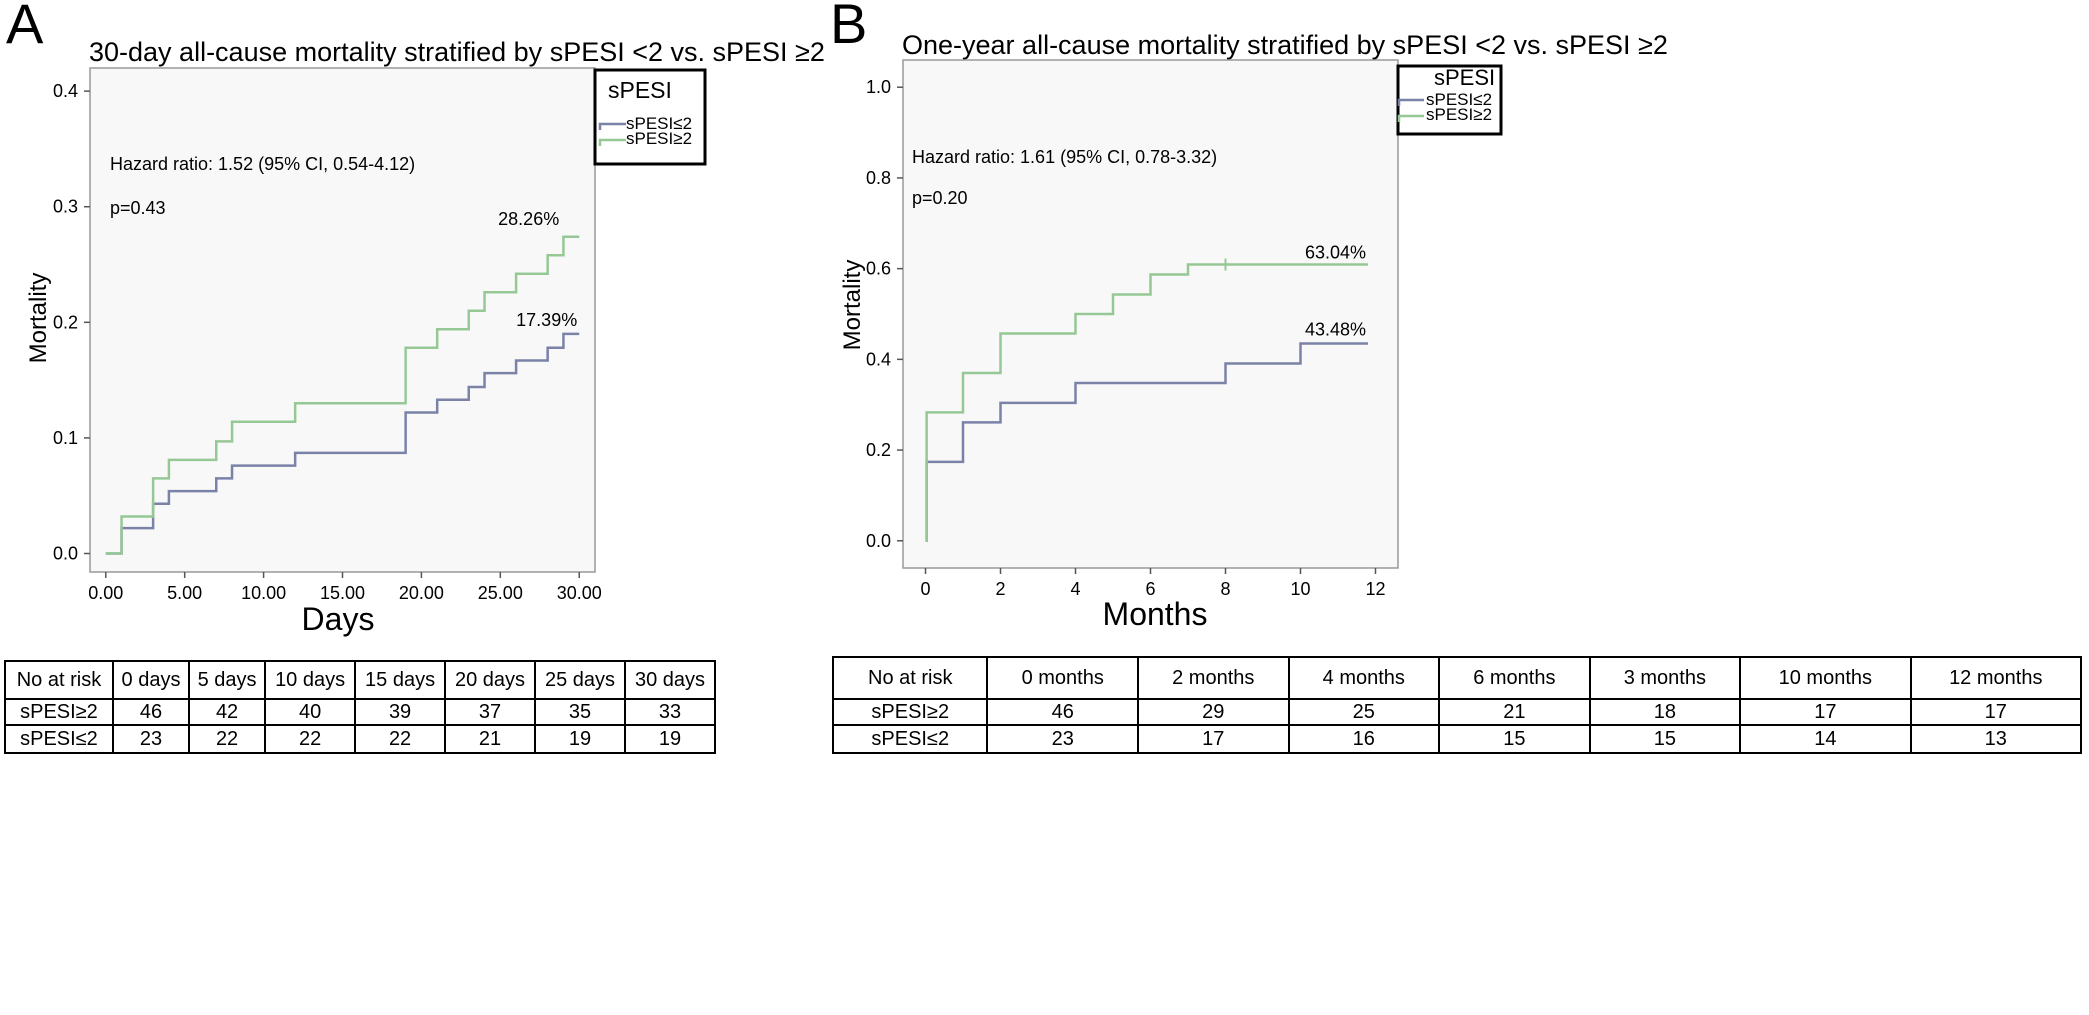  What do you see at coordinates (878, 269) in the screenshot?
I see `y-tick-label: 0.6` at bounding box center [878, 269].